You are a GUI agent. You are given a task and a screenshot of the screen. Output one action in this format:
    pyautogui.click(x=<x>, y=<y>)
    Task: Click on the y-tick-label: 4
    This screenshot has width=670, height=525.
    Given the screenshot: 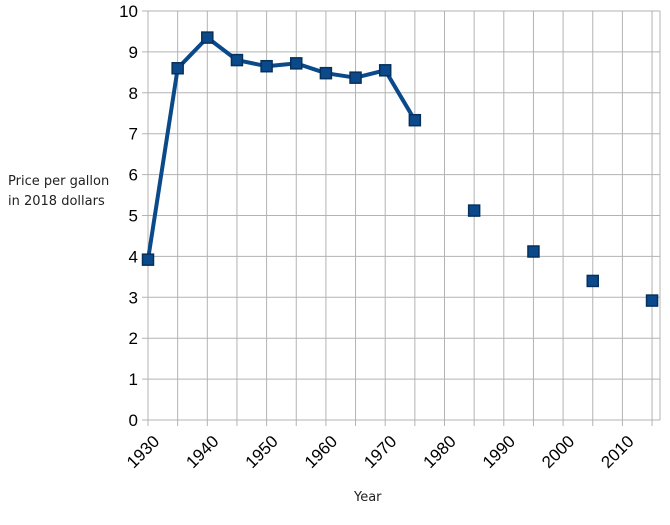 What is the action you would take?
    pyautogui.click(x=133, y=256)
    